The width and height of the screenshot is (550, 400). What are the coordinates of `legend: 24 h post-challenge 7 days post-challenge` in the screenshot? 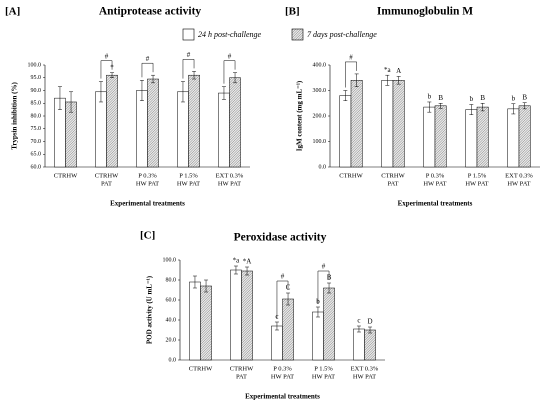 It's located at (279, 34).